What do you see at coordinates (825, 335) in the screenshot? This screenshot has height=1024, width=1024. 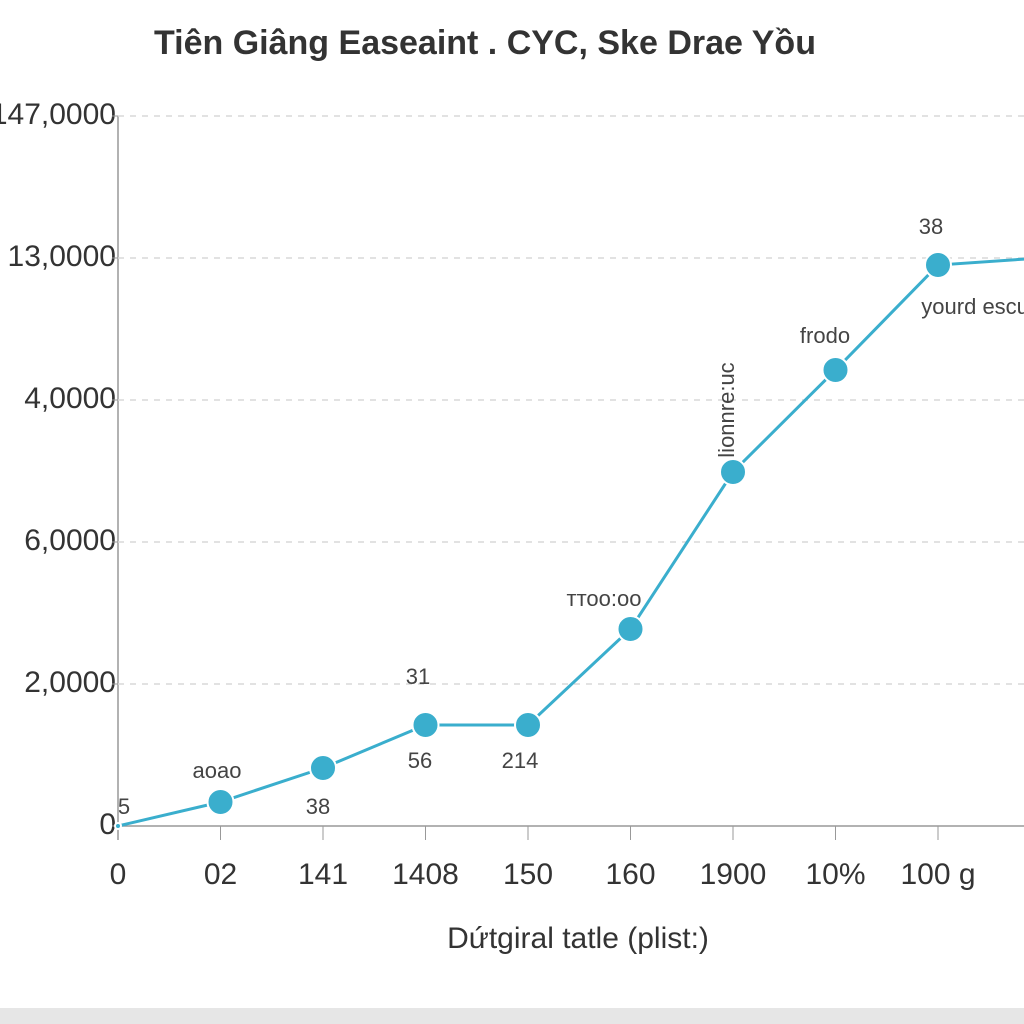 I see `annotation: frodo` at bounding box center [825, 335].